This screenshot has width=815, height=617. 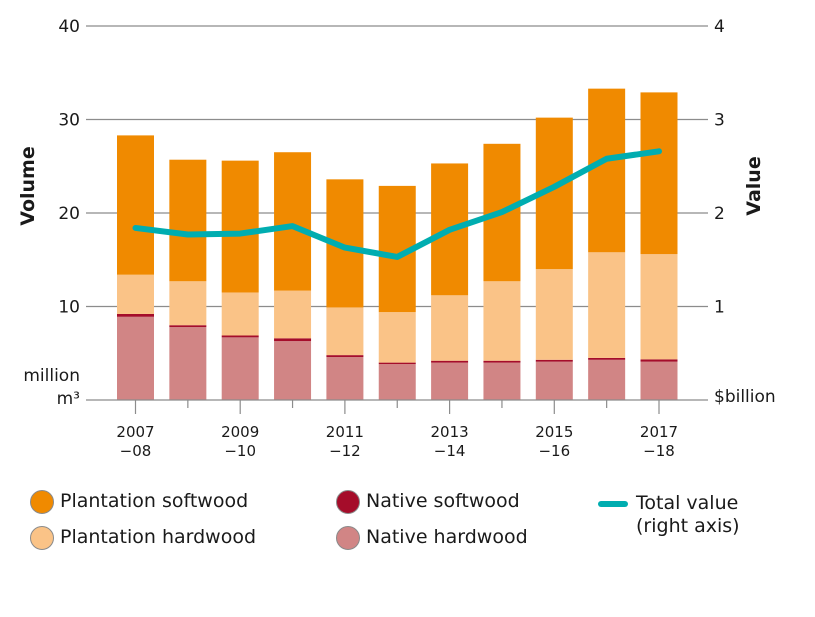 I want to click on left-unit-line1: million, so click(x=51, y=376).